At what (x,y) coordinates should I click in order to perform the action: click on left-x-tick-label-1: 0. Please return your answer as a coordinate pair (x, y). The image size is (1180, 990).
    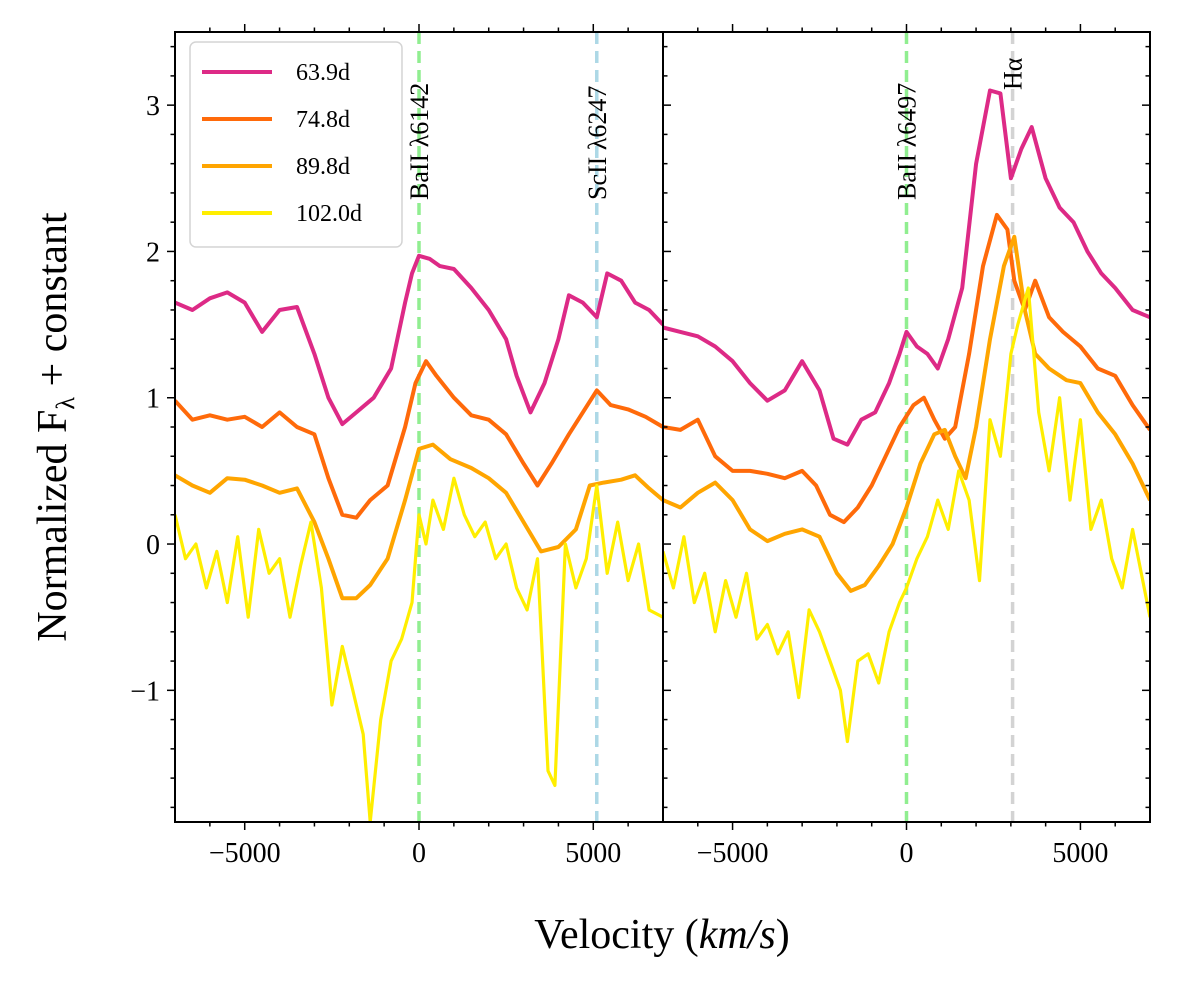
    Looking at the image, I should click on (419, 853).